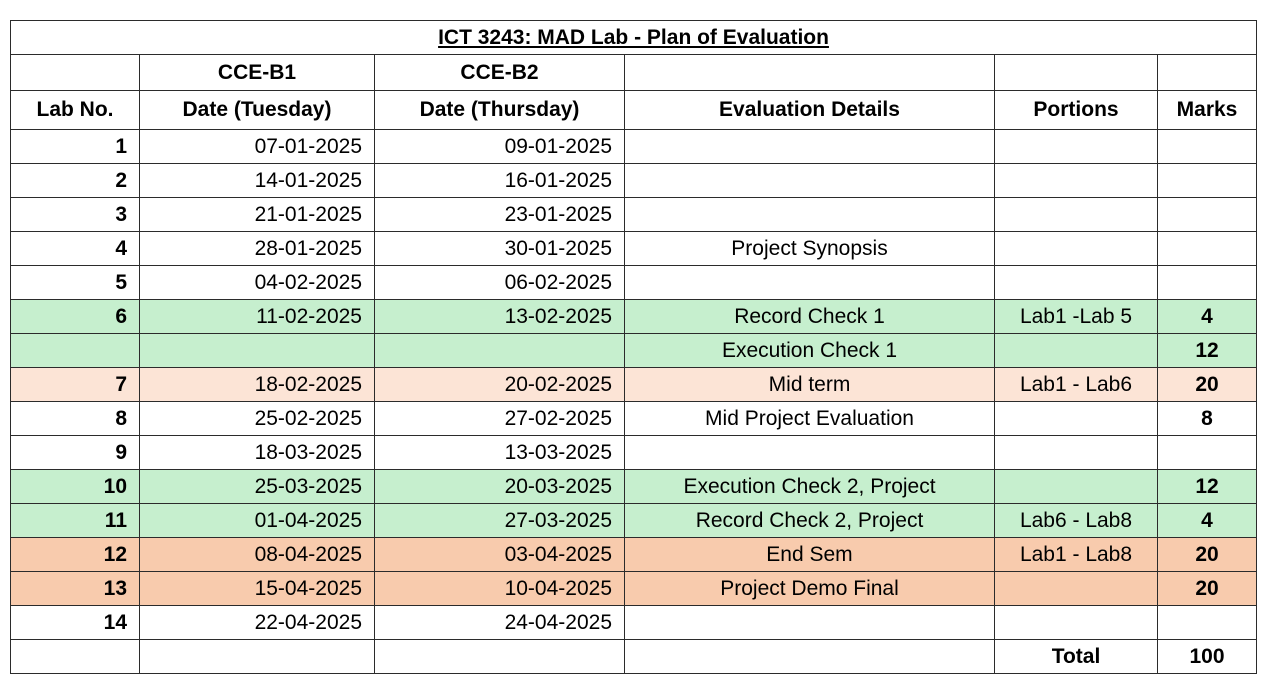 This screenshot has height=700, width=1270. I want to click on date-b2-cell: 06-02-2025, so click(499, 282).